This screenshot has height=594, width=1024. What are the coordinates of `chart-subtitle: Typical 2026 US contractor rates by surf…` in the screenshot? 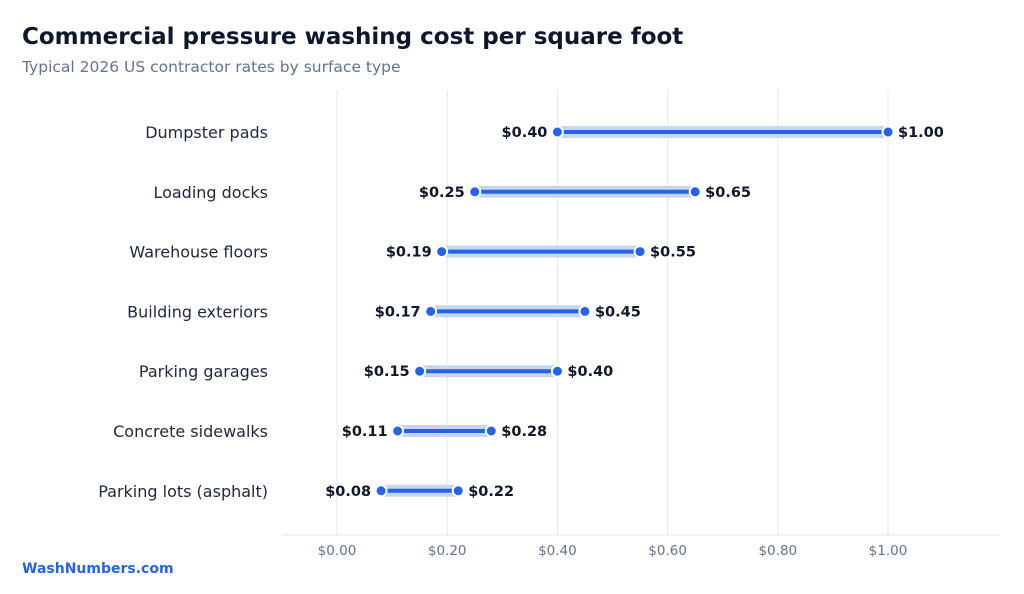 It's located at (211, 67).